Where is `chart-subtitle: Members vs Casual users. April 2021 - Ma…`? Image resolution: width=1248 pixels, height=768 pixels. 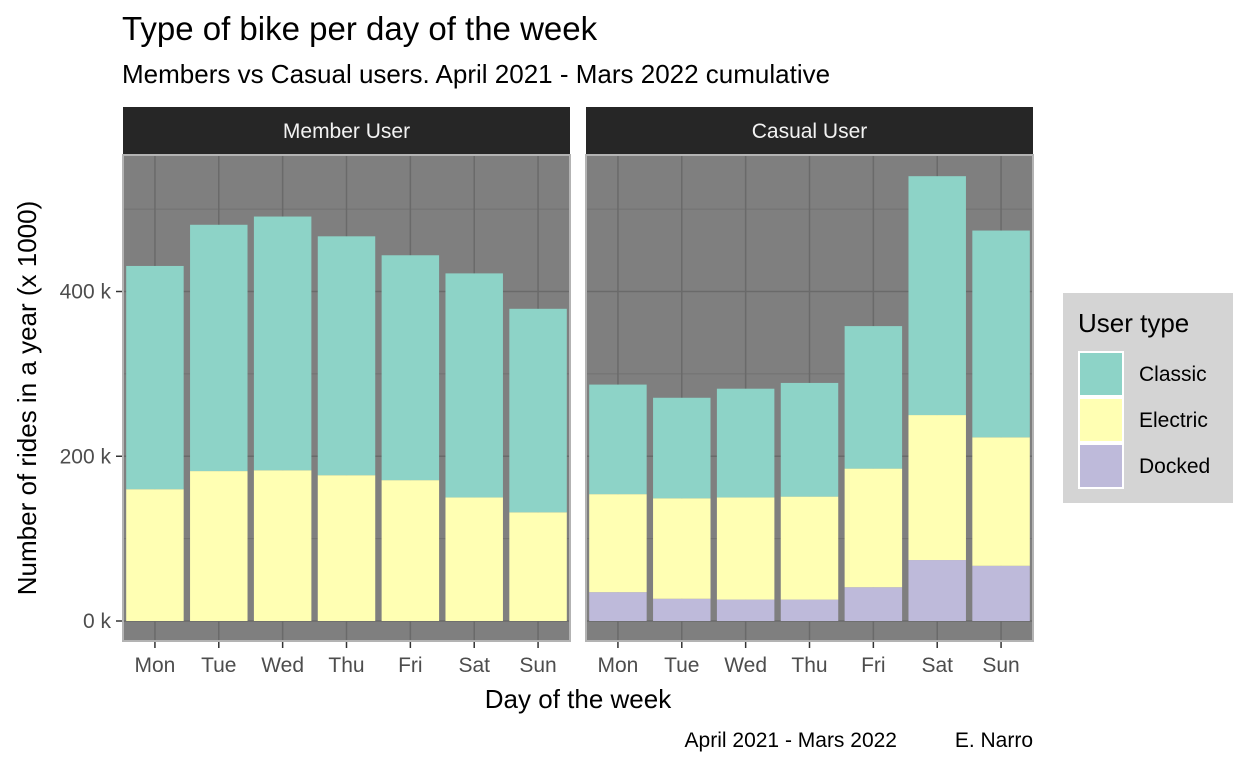
chart-subtitle: Members vs Casual users. April 2021 - Ma… is located at coordinates (476, 74).